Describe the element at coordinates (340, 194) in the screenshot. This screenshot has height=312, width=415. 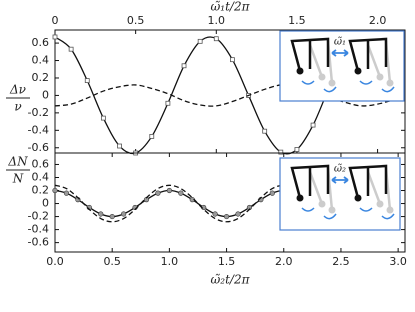
I see `inset: ω̃₂` at that location.